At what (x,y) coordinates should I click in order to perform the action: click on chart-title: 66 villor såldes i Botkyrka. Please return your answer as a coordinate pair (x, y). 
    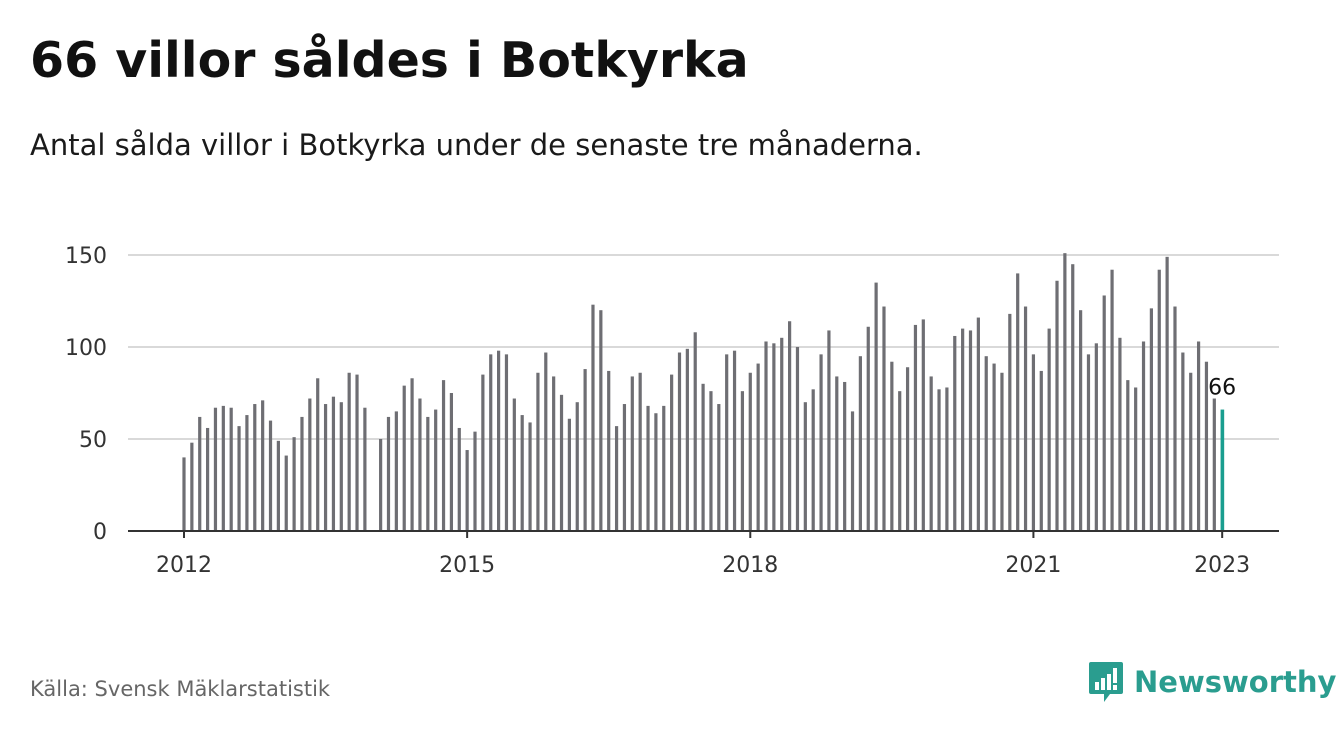
    Looking at the image, I should click on (389, 60).